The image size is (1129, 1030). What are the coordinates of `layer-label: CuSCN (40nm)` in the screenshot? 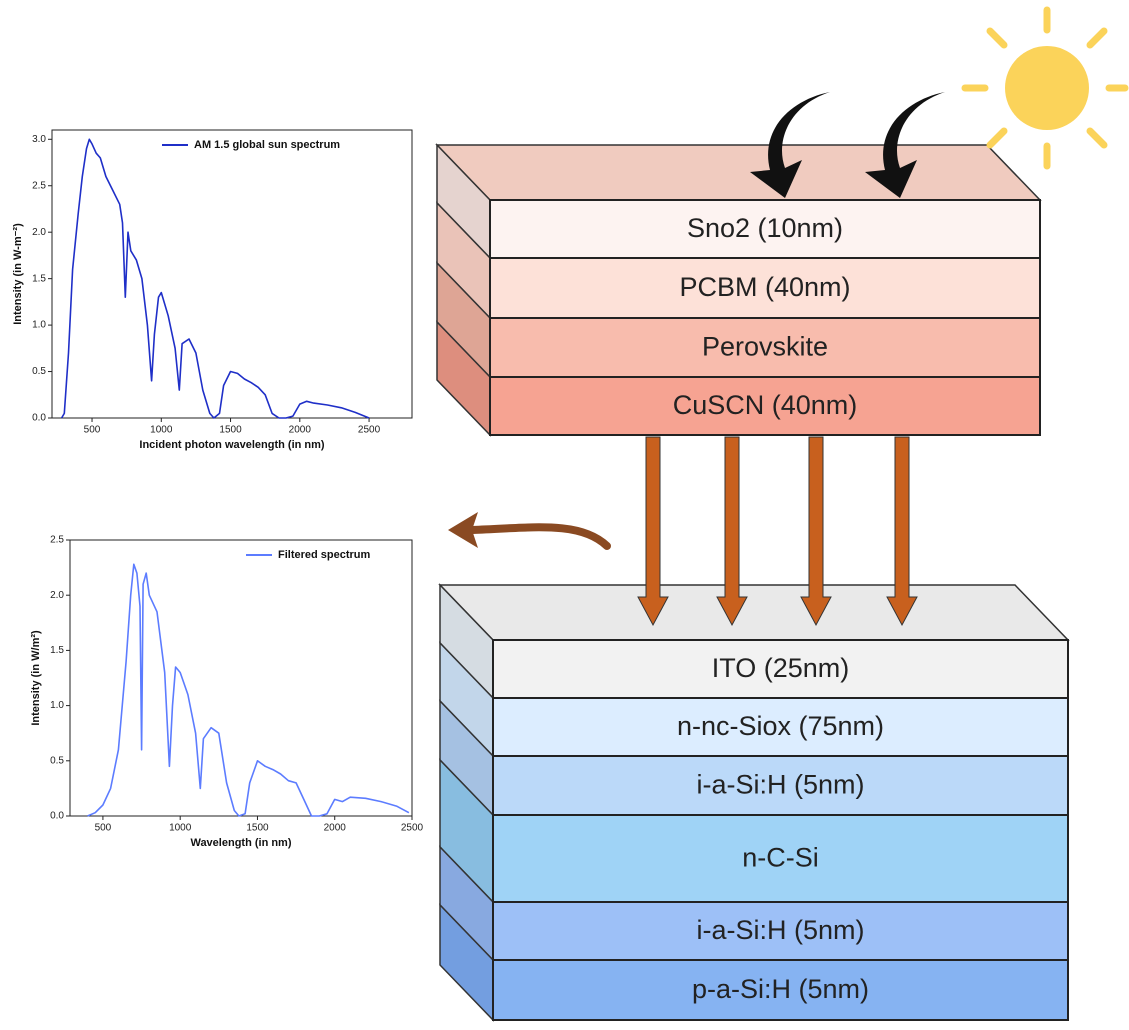 It's located at (765, 405).